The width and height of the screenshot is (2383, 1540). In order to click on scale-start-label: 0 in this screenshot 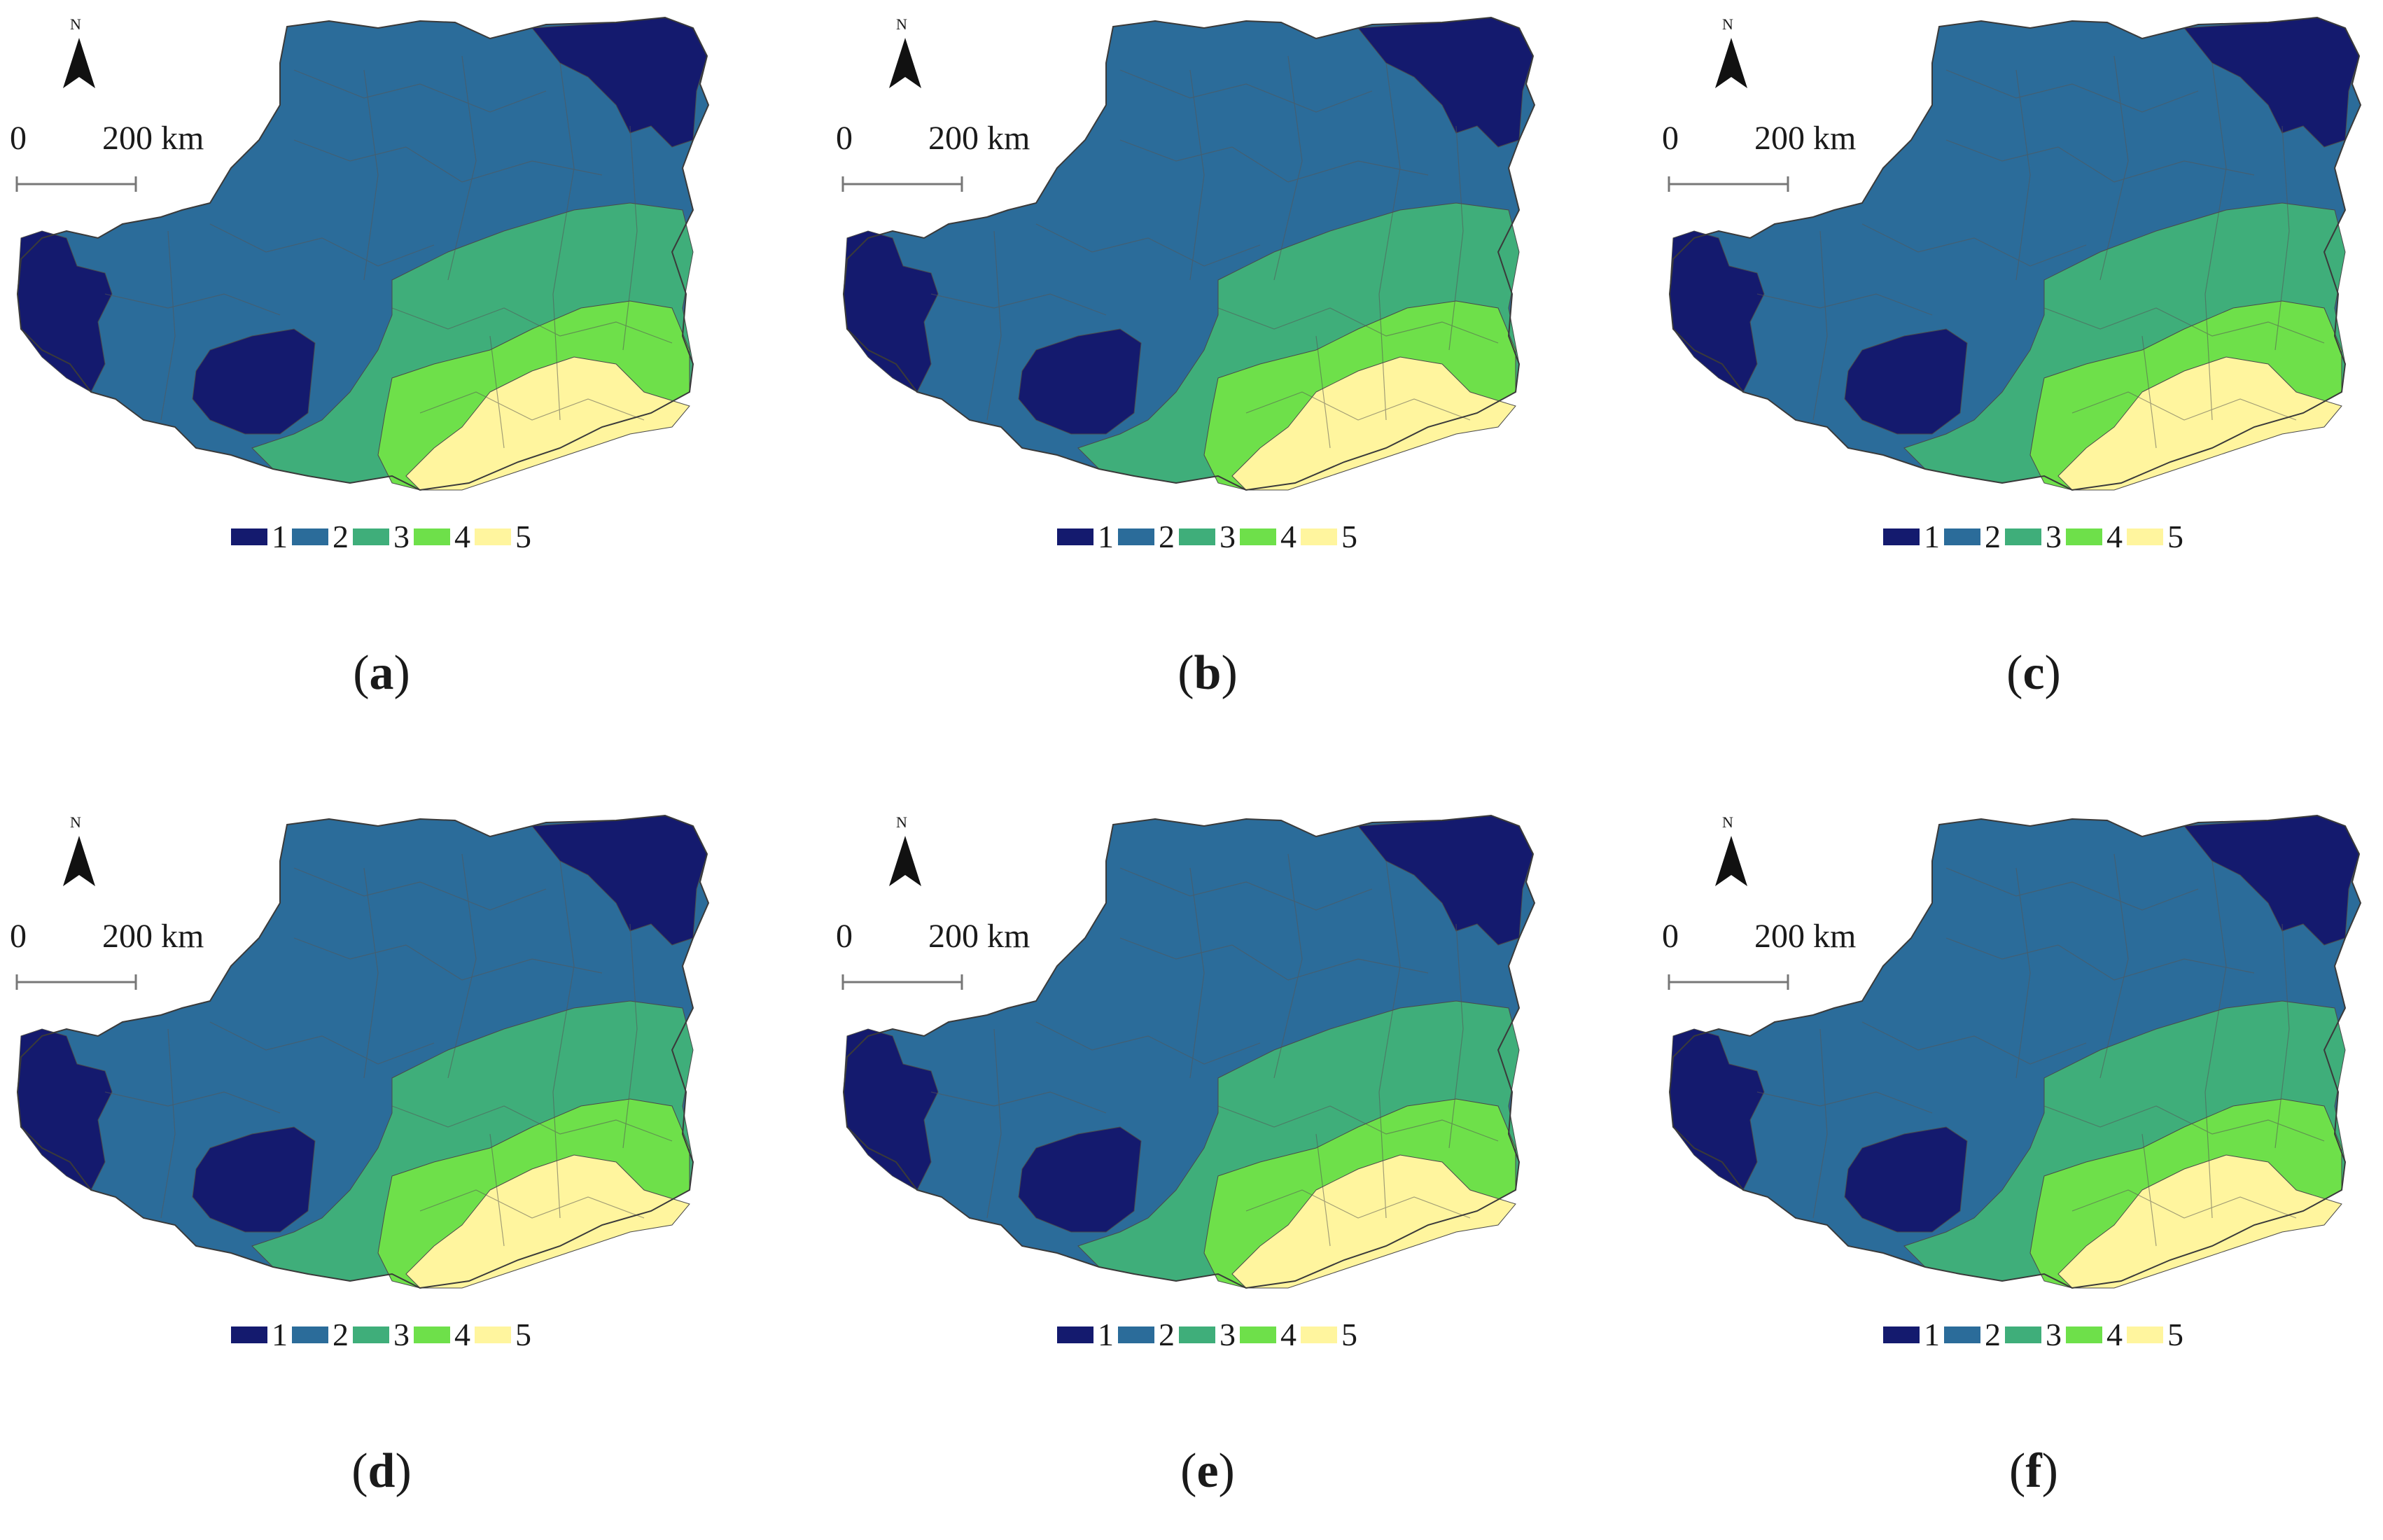, I will do `click(844, 936)`.